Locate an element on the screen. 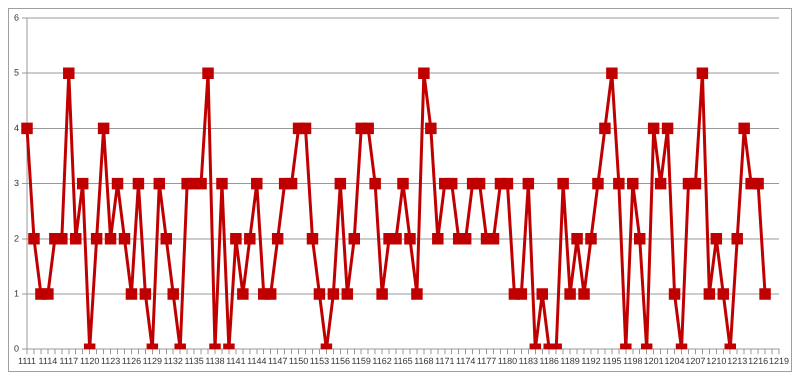  x-tick-label: 1174 is located at coordinates (466, 361).